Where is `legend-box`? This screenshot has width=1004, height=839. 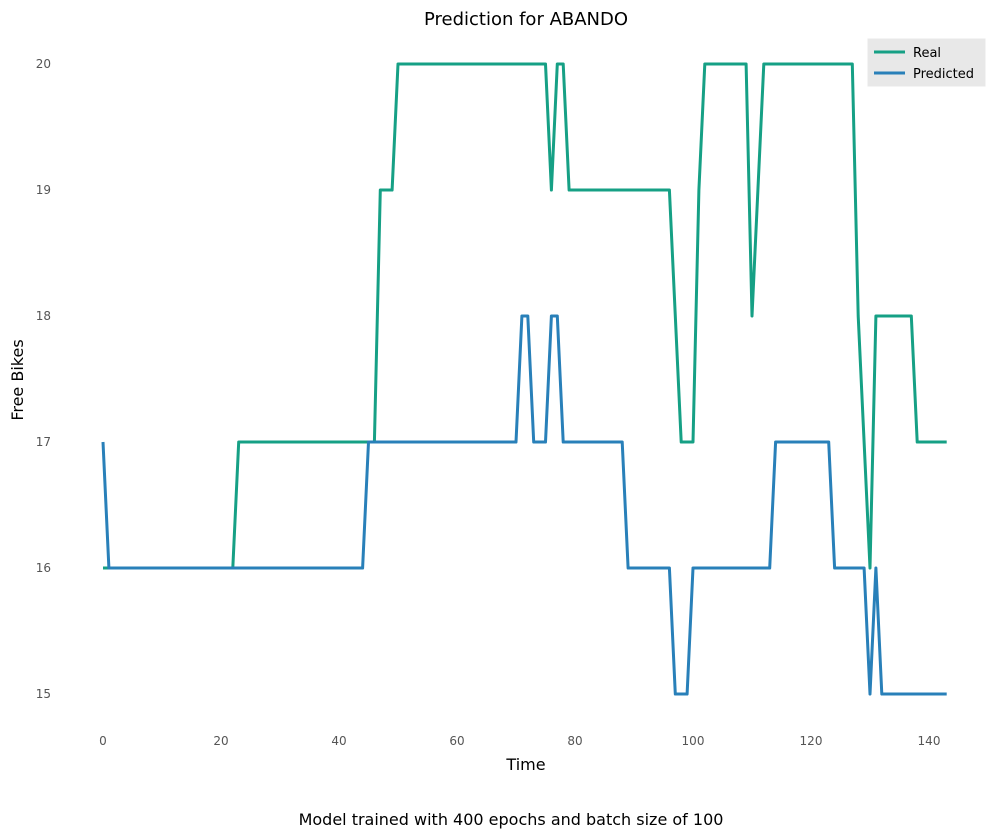
legend-box is located at coordinates (926, 62).